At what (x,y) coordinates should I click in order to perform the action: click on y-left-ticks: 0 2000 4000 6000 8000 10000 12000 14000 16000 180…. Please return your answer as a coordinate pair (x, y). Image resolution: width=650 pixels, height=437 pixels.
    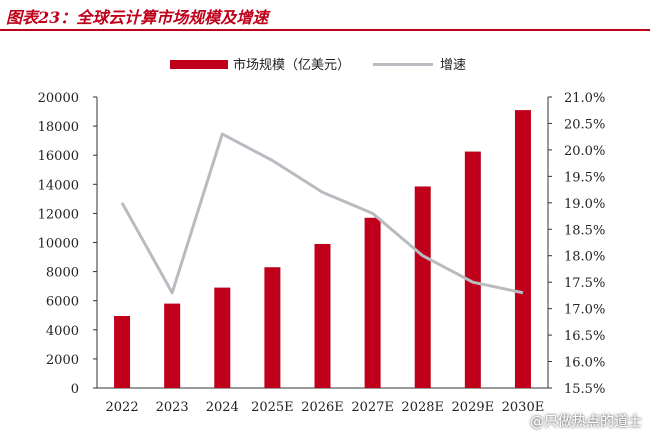
    Looking at the image, I should click on (67, 244).